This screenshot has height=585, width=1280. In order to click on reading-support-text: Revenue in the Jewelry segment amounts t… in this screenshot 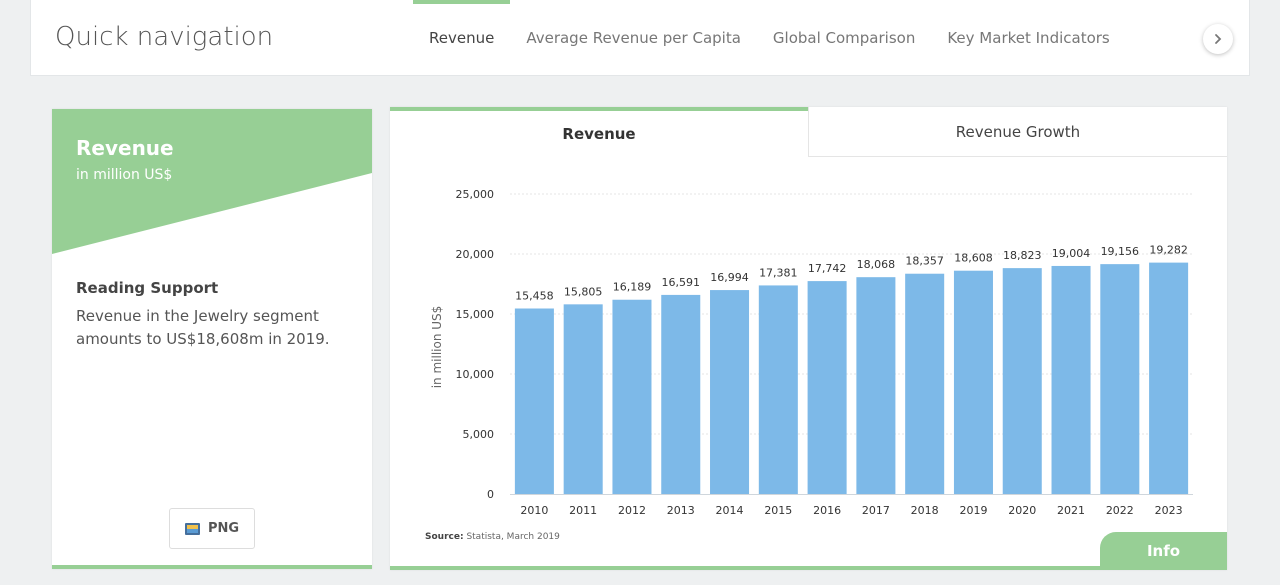, I will do `click(203, 327)`.